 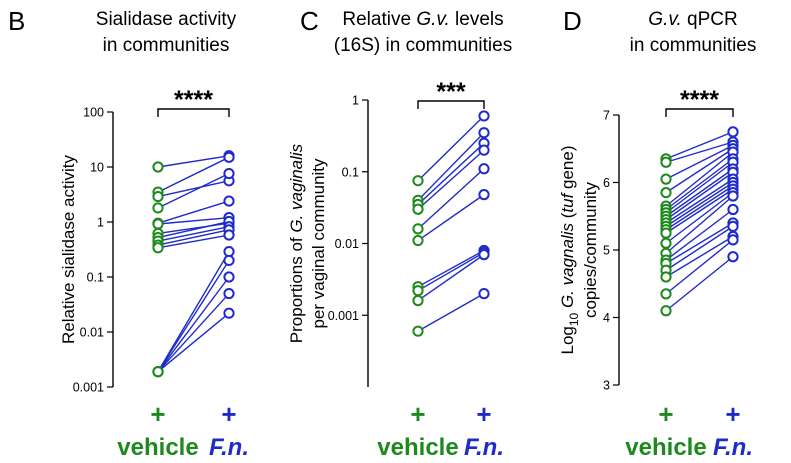 I want to click on y-tick-label: 7, so click(x=606, y=116).